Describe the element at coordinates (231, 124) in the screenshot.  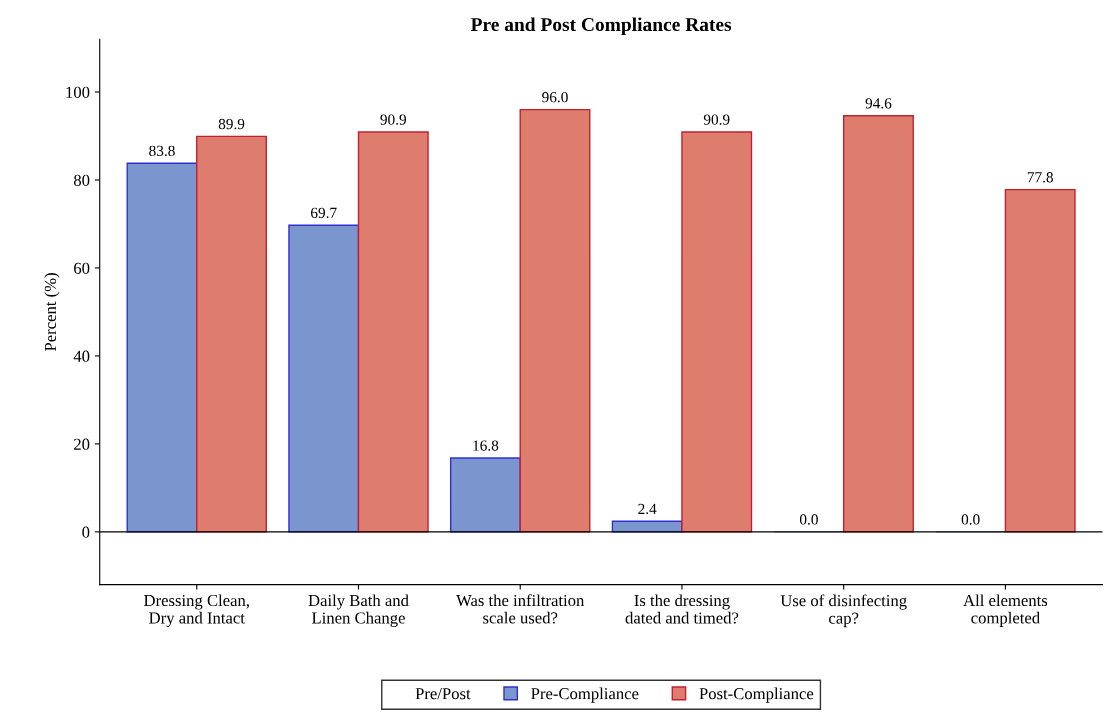
I see `data-label: 89.9` at that location.